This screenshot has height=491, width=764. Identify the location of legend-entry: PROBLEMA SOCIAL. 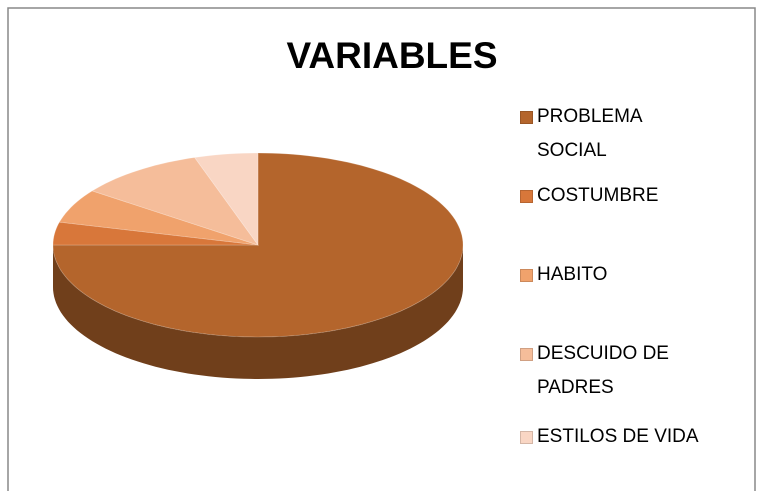
(613, 134).